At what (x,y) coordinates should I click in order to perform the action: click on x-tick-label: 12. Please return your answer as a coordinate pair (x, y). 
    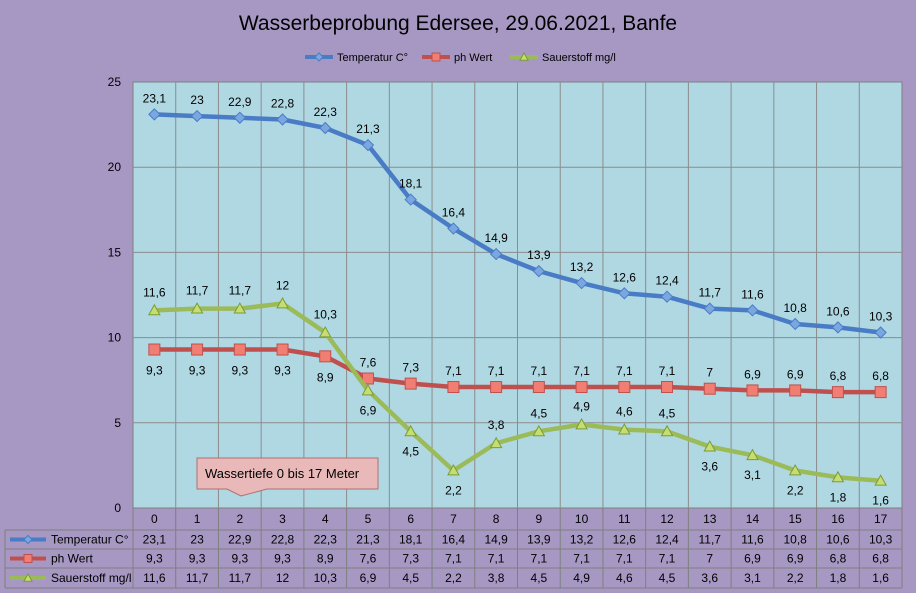
    Looking at the image, I should click on (667, 519).